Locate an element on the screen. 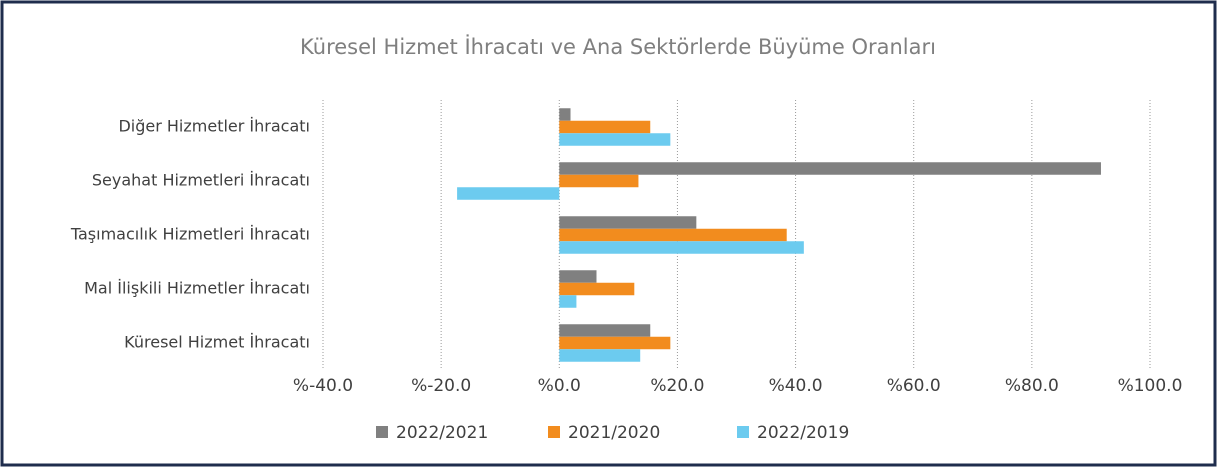 Image resolution: width=1217 pixels, height=467 pixels. x-tick-label: %60.0 is located at coordinates (914, 386).